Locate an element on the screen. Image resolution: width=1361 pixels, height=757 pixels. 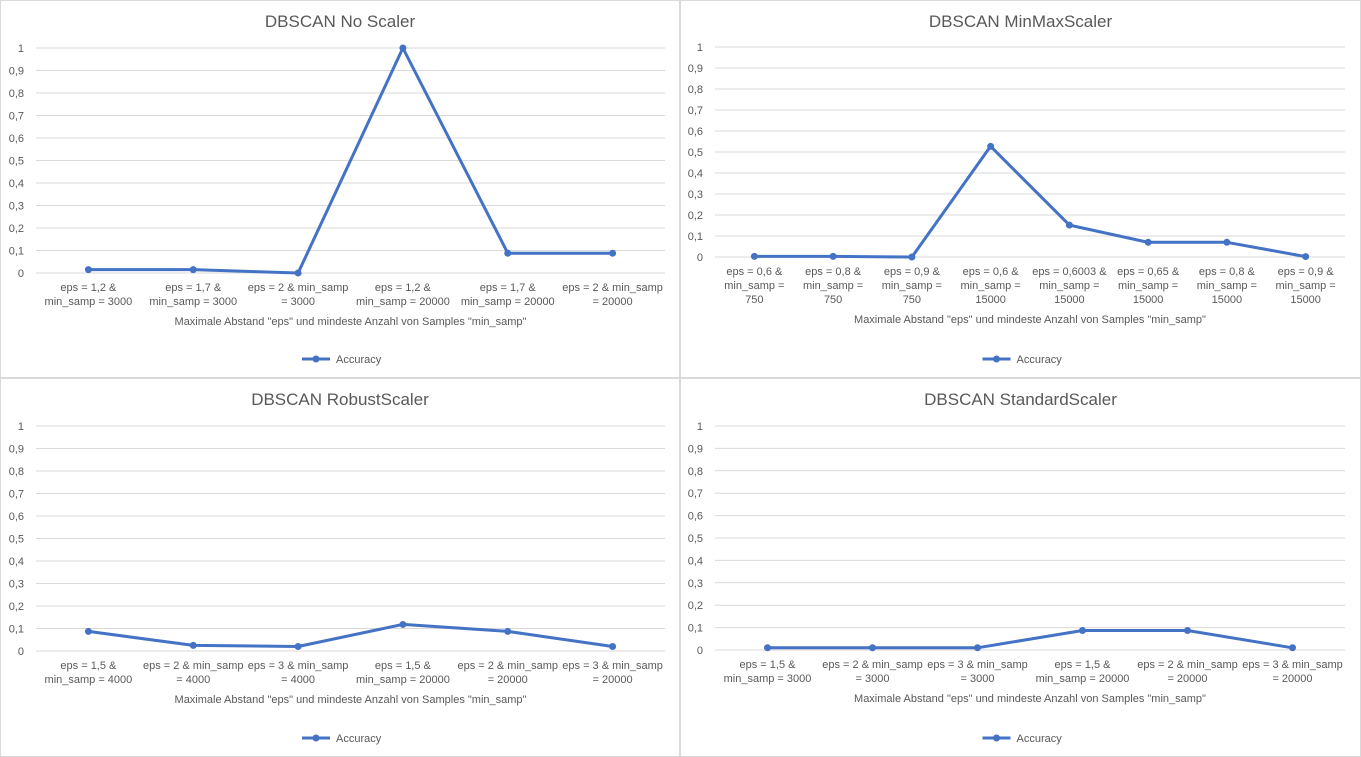
x-tick-label: eps = 1,5 & min_samp = 4000 is located at coordinates (89, 673).